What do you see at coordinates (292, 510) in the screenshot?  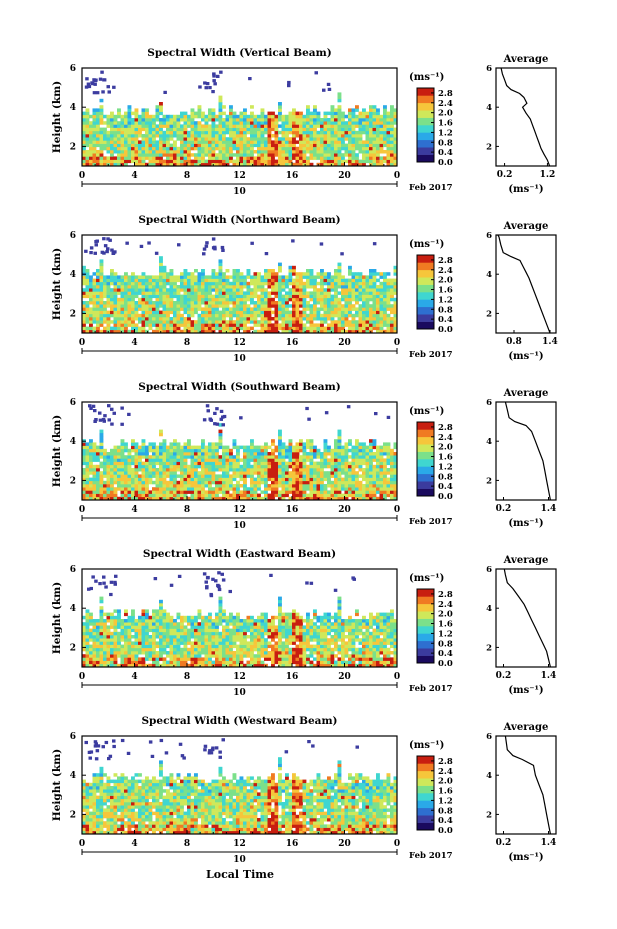 I see `x-tick-label: 16` at bounding box center [292, 510].